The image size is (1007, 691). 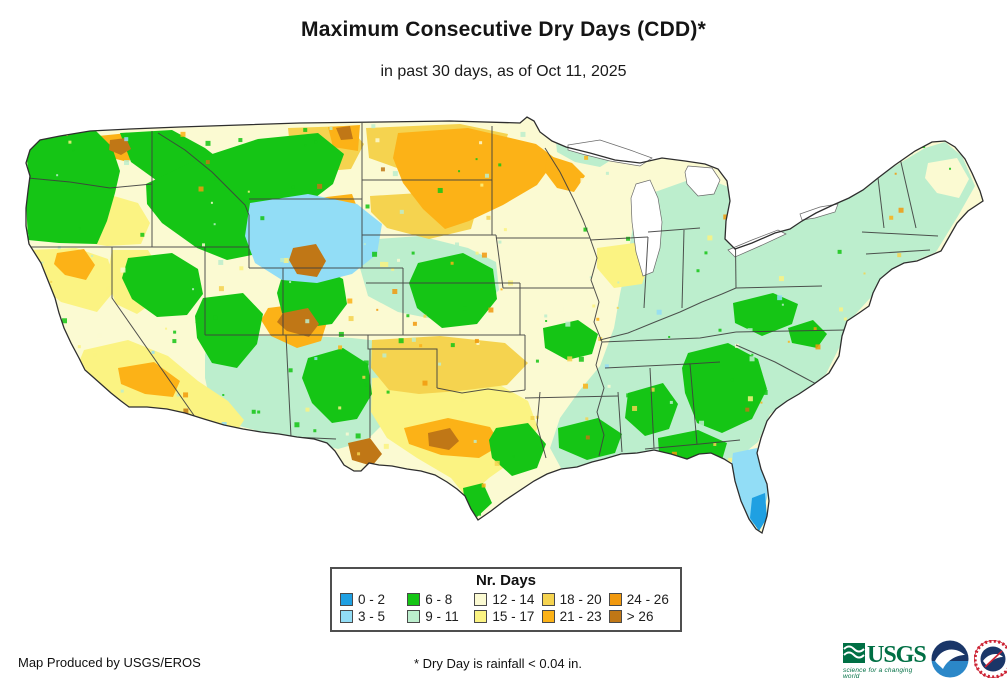 What do you see at coordinates (610, 153) in the screenshot?
I see `lake-superior` at bounding box center [610, 153].